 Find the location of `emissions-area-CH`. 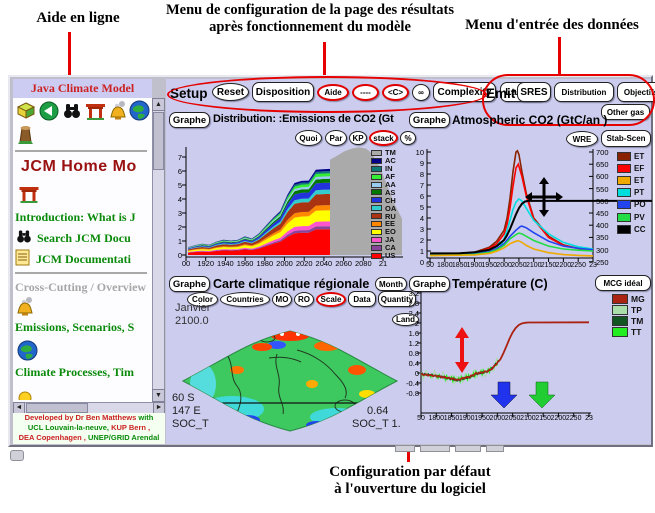

emissions-area-CH is located at coordinates (259, 216).